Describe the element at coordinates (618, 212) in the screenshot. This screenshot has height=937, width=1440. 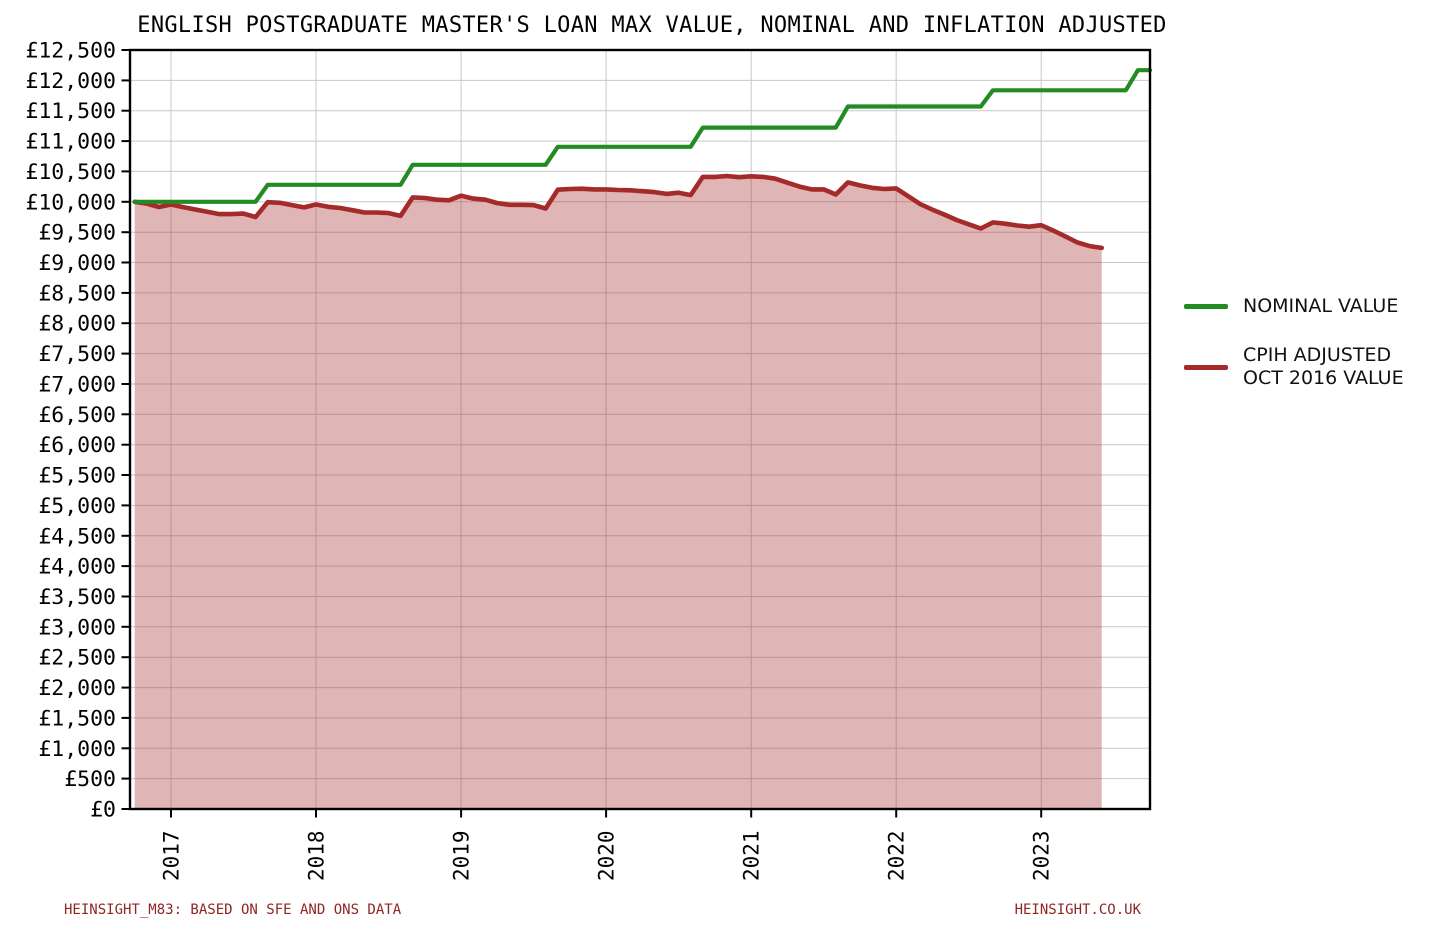
I see `cpih-adjusted-line` at that location.